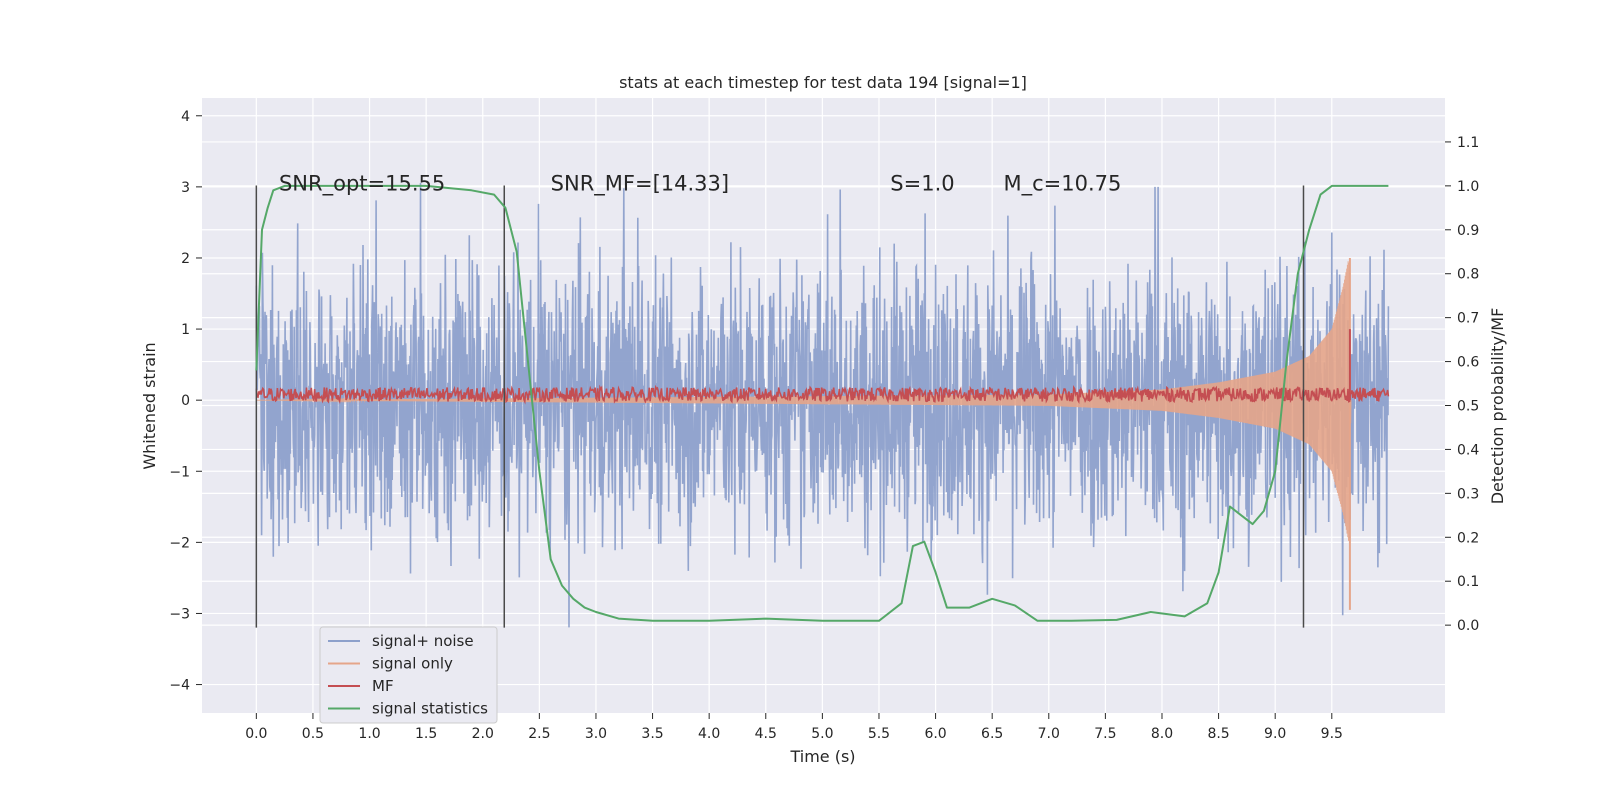 This screenshot has height=800, width=1600. What do you see at coordinates (149, 405) in the screenshot?
I see `y-axis-label: Whitened strain` at bounding box center [149, 405].